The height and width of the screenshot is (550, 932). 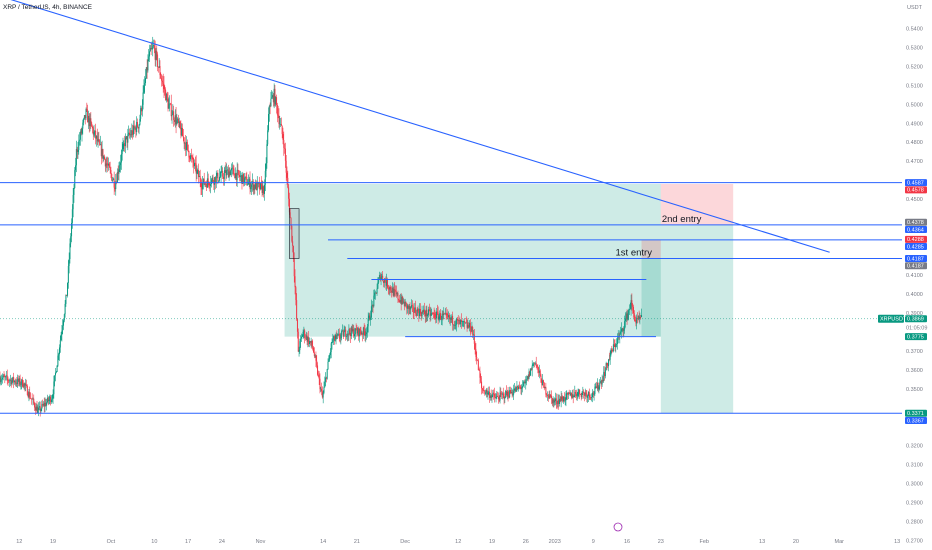 I want to click on y-tick-17: 0.3000, so click(x=914, y=485).